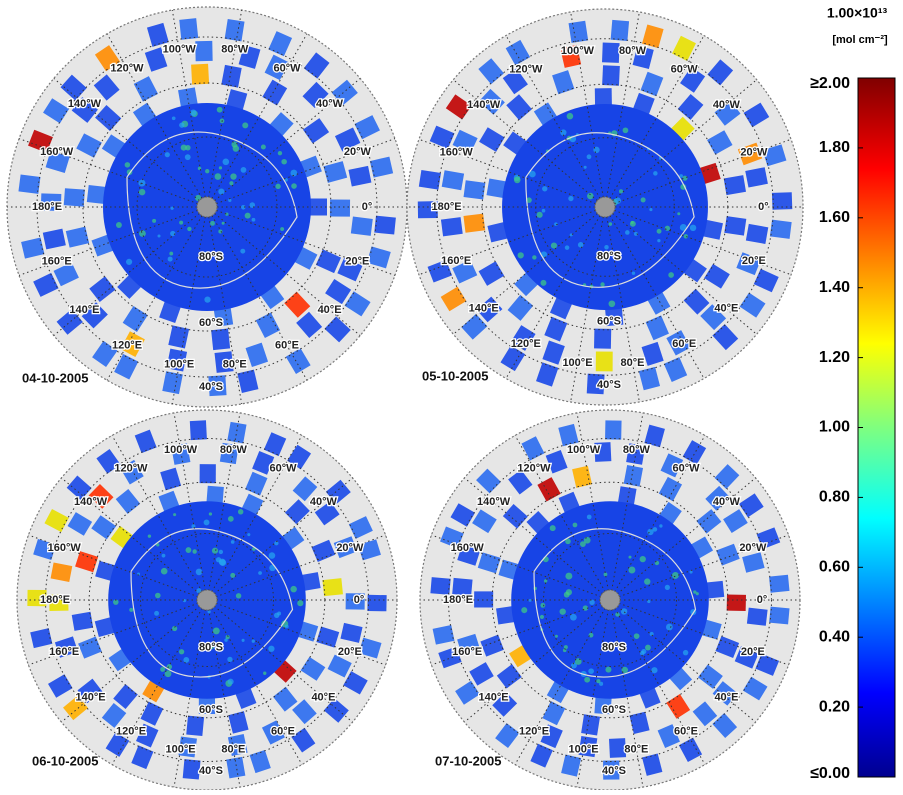 This screenshot has height=795, width=903. What do you see at coordinates (876, 427) in the screenshot?
I see `colorbar` at bounding box center [876, 427].